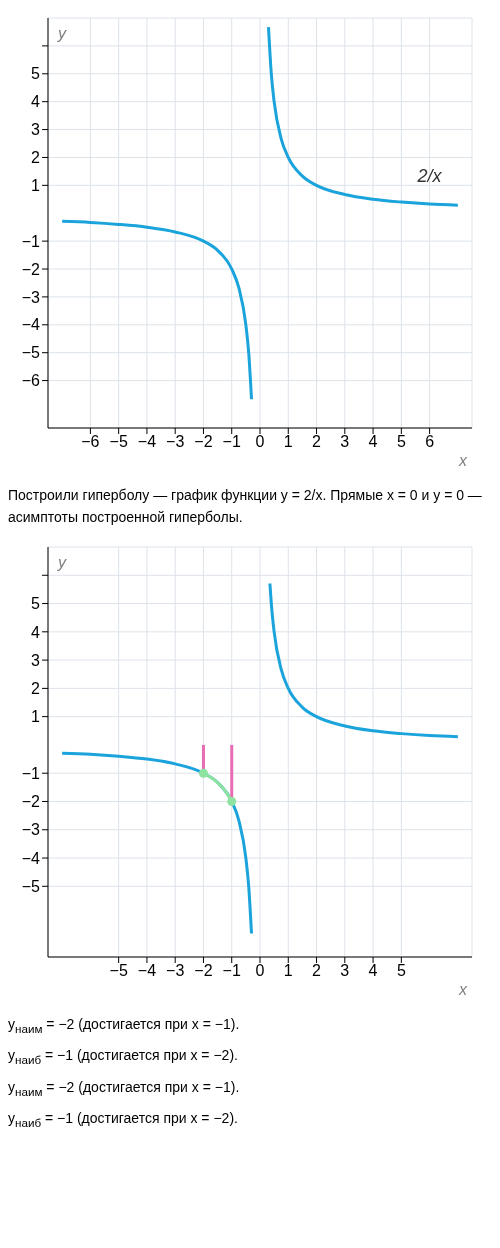 This screenshot has height=1248, width=500. I want to click on series-label: 2/x, so click(429, 176).